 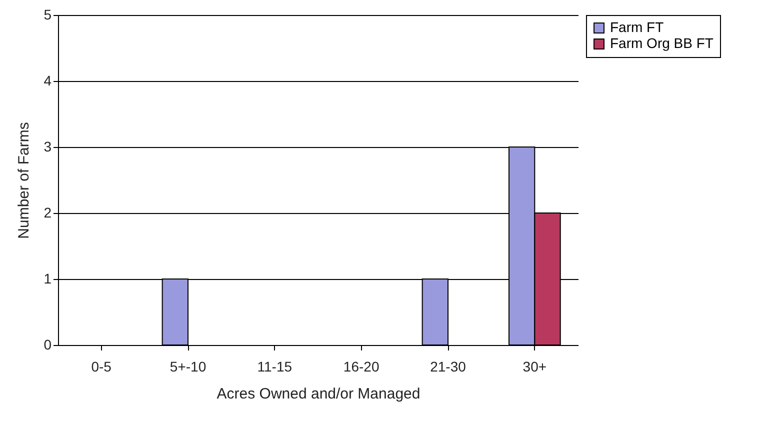 What do you see at coordinates (361, 366) in the screenshot?
I see `x-tick-label: 16-20` at bounding box center [361, 366].